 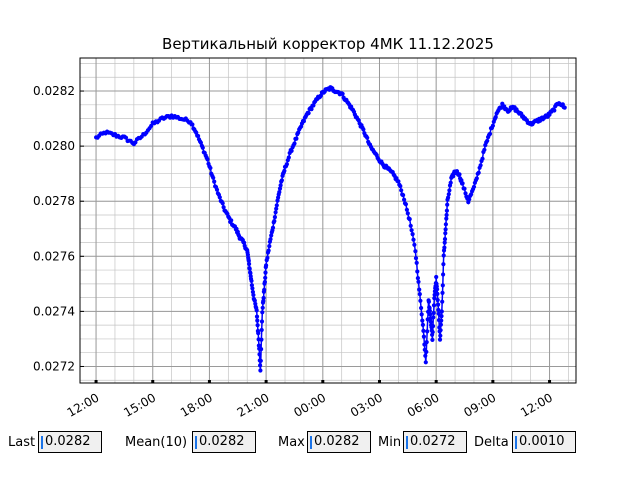 What do you see at coordinates (196, 404) in the screenshot?
I see `x-tick-label: 18:00` at bounding box center [196, 404].